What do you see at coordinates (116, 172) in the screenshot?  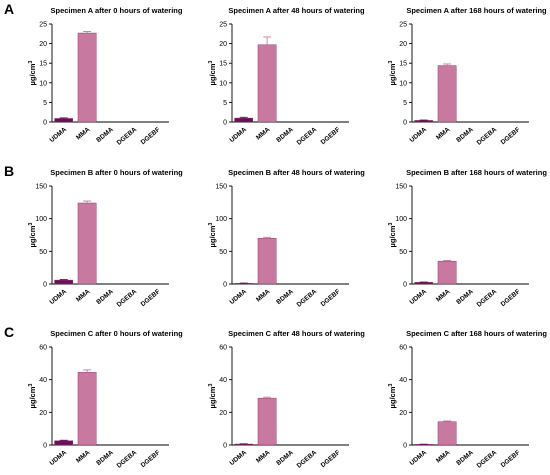 I see `chart-title: Specimen B after 0 hours of watering` at bounding box center [116, 172].